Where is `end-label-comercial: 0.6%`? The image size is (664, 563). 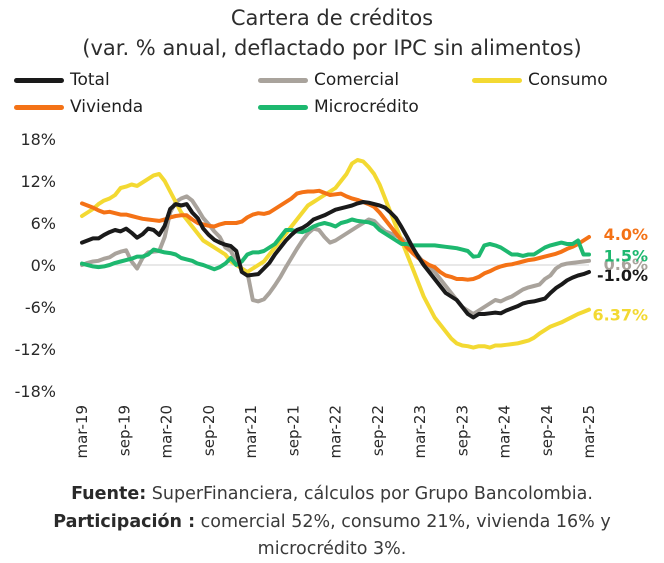
end-label-comercial: 0.6% is located at coordinates (626, 264).